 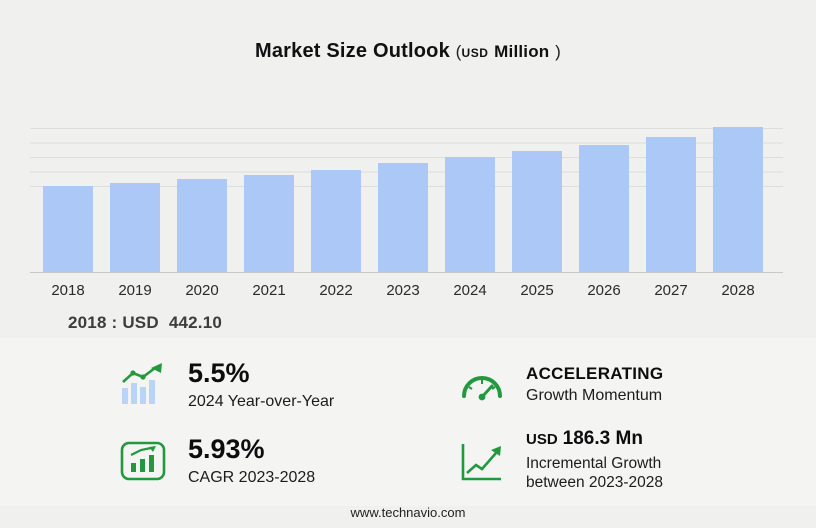 What do you see at coordinates (195, 322) in the screenshot?
I see `annotation-value: 442.10` at bounding box center [195, 322].